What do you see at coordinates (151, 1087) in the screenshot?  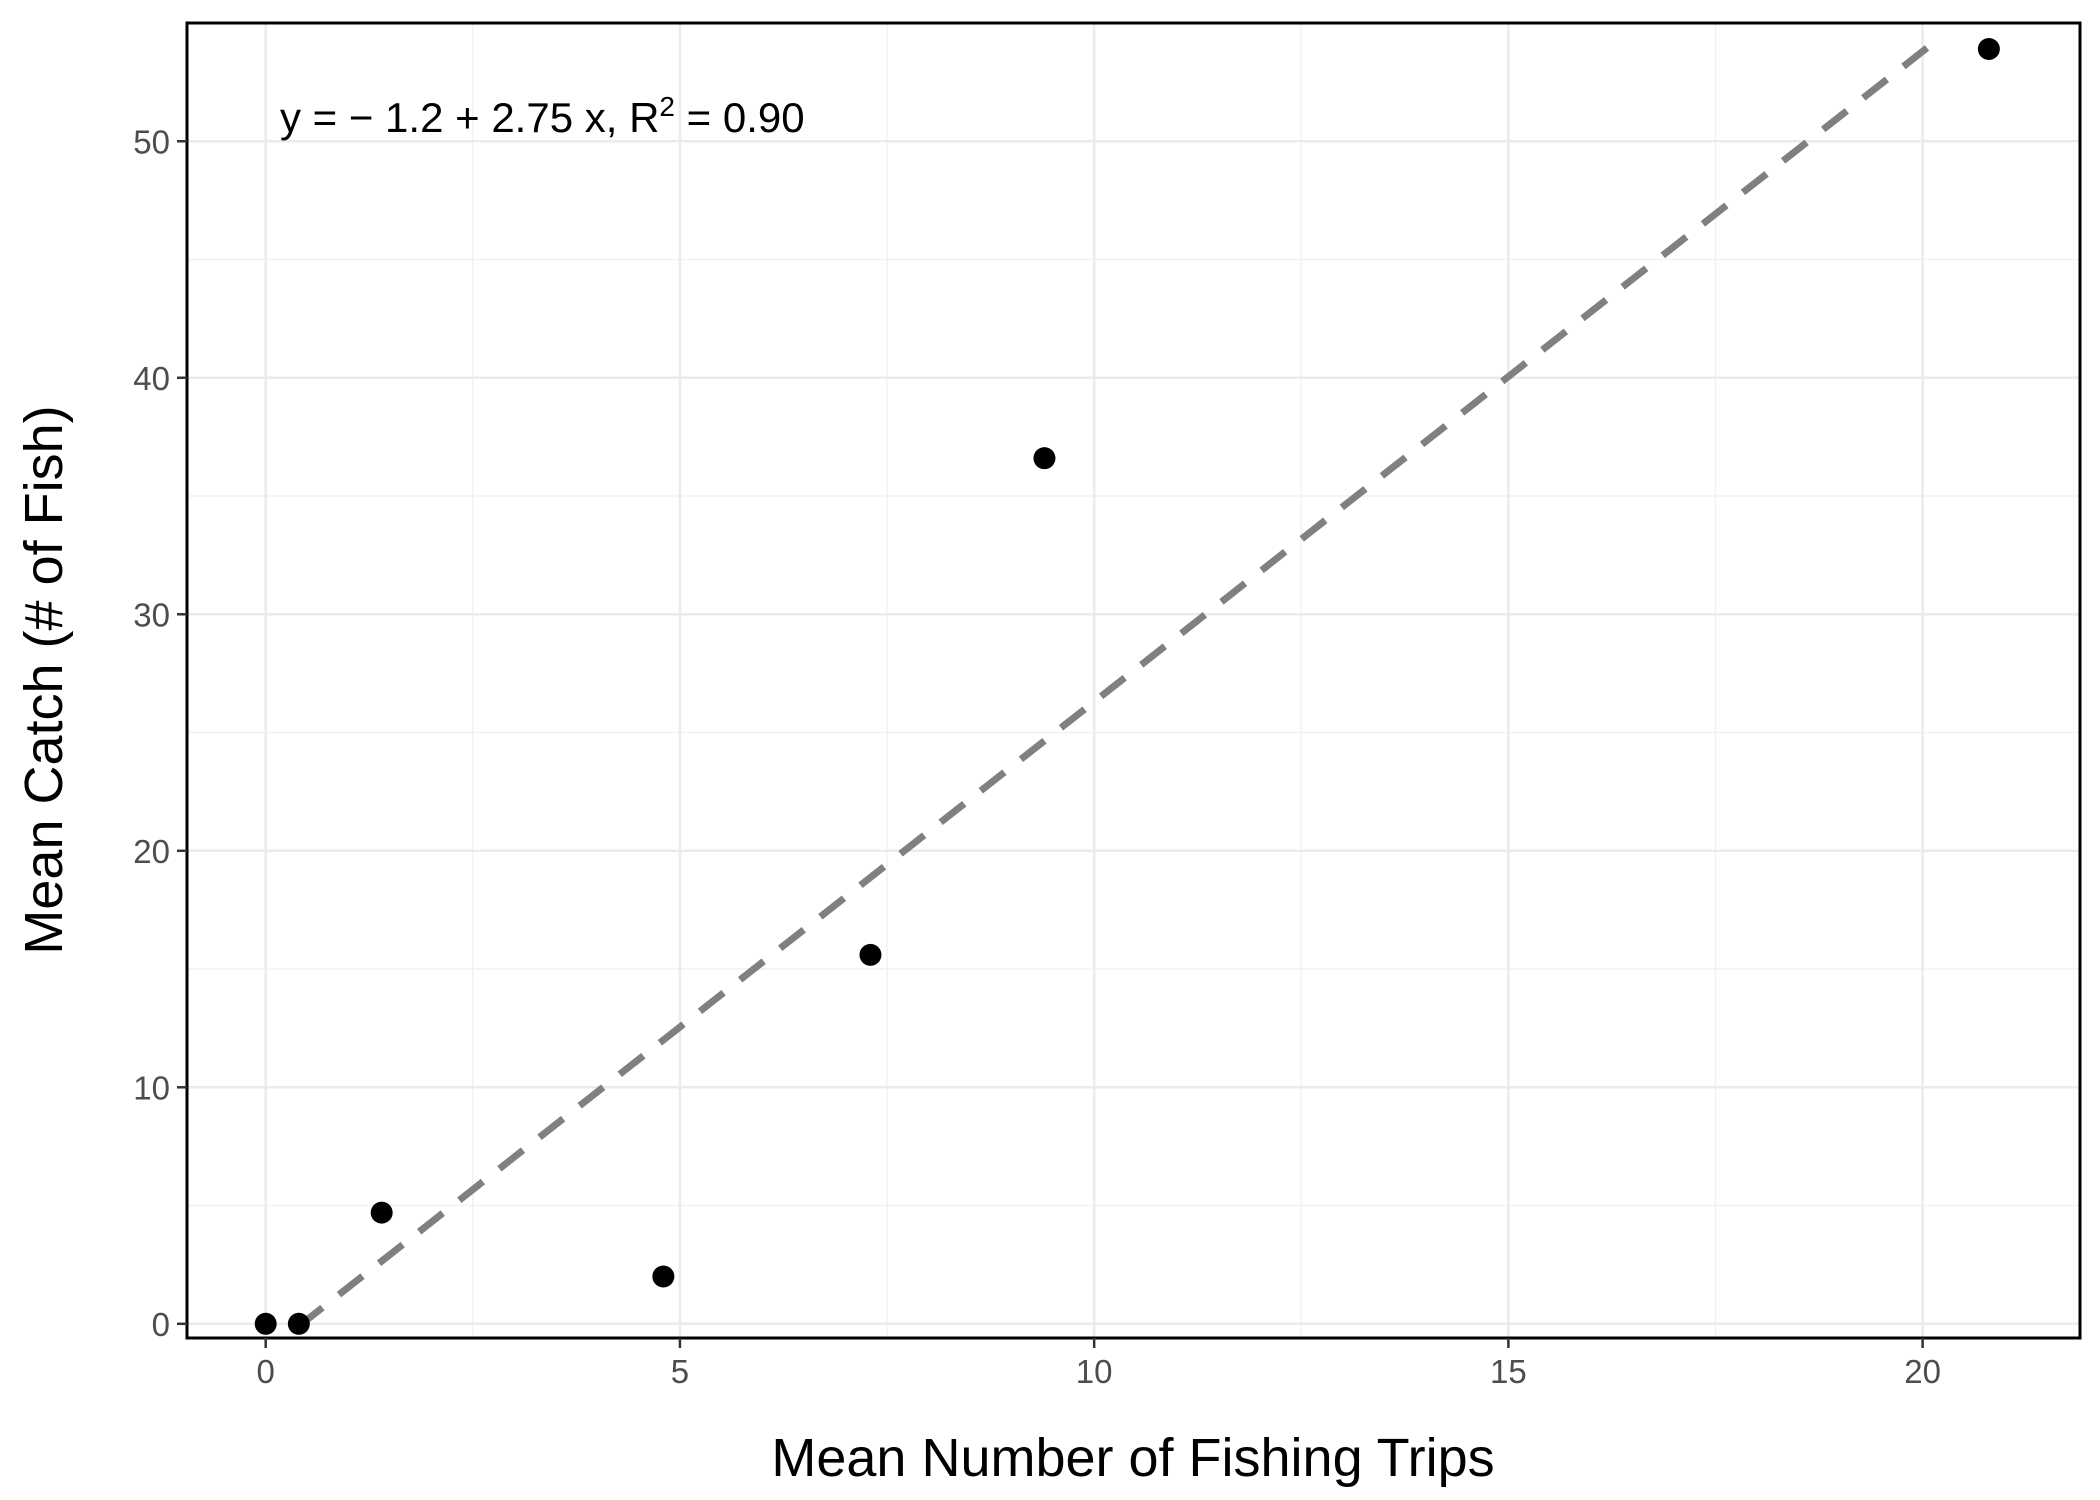 I see `y-tick-label: 10` at bounding box center [151, 1087].